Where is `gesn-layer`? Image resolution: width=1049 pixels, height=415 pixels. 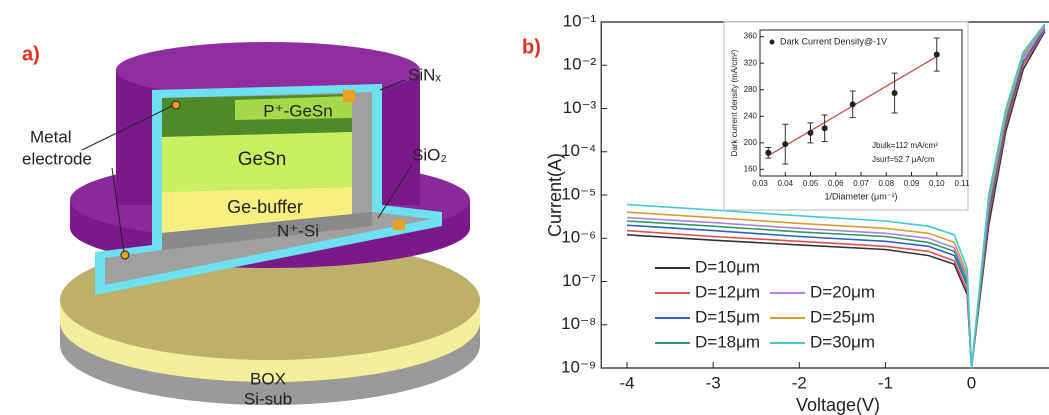
gesn-layer is located at coordinates (257, 162).